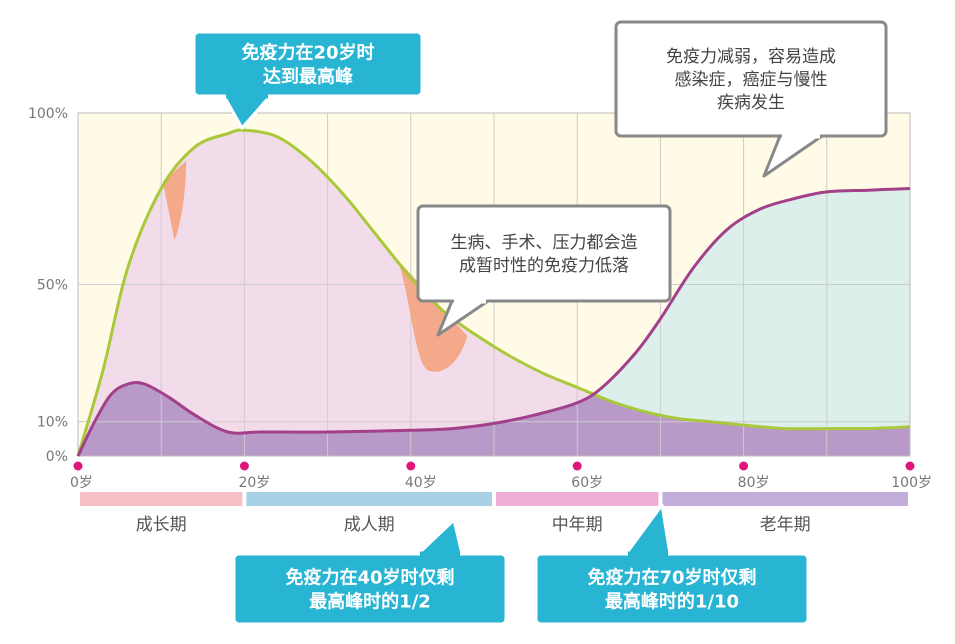 The width and height of the screenshot is (955, 644). Describe the element at coordinates (370, 601) in the screenshot. I see `callout-at40-text: 最高峰时的1/2` at that location.